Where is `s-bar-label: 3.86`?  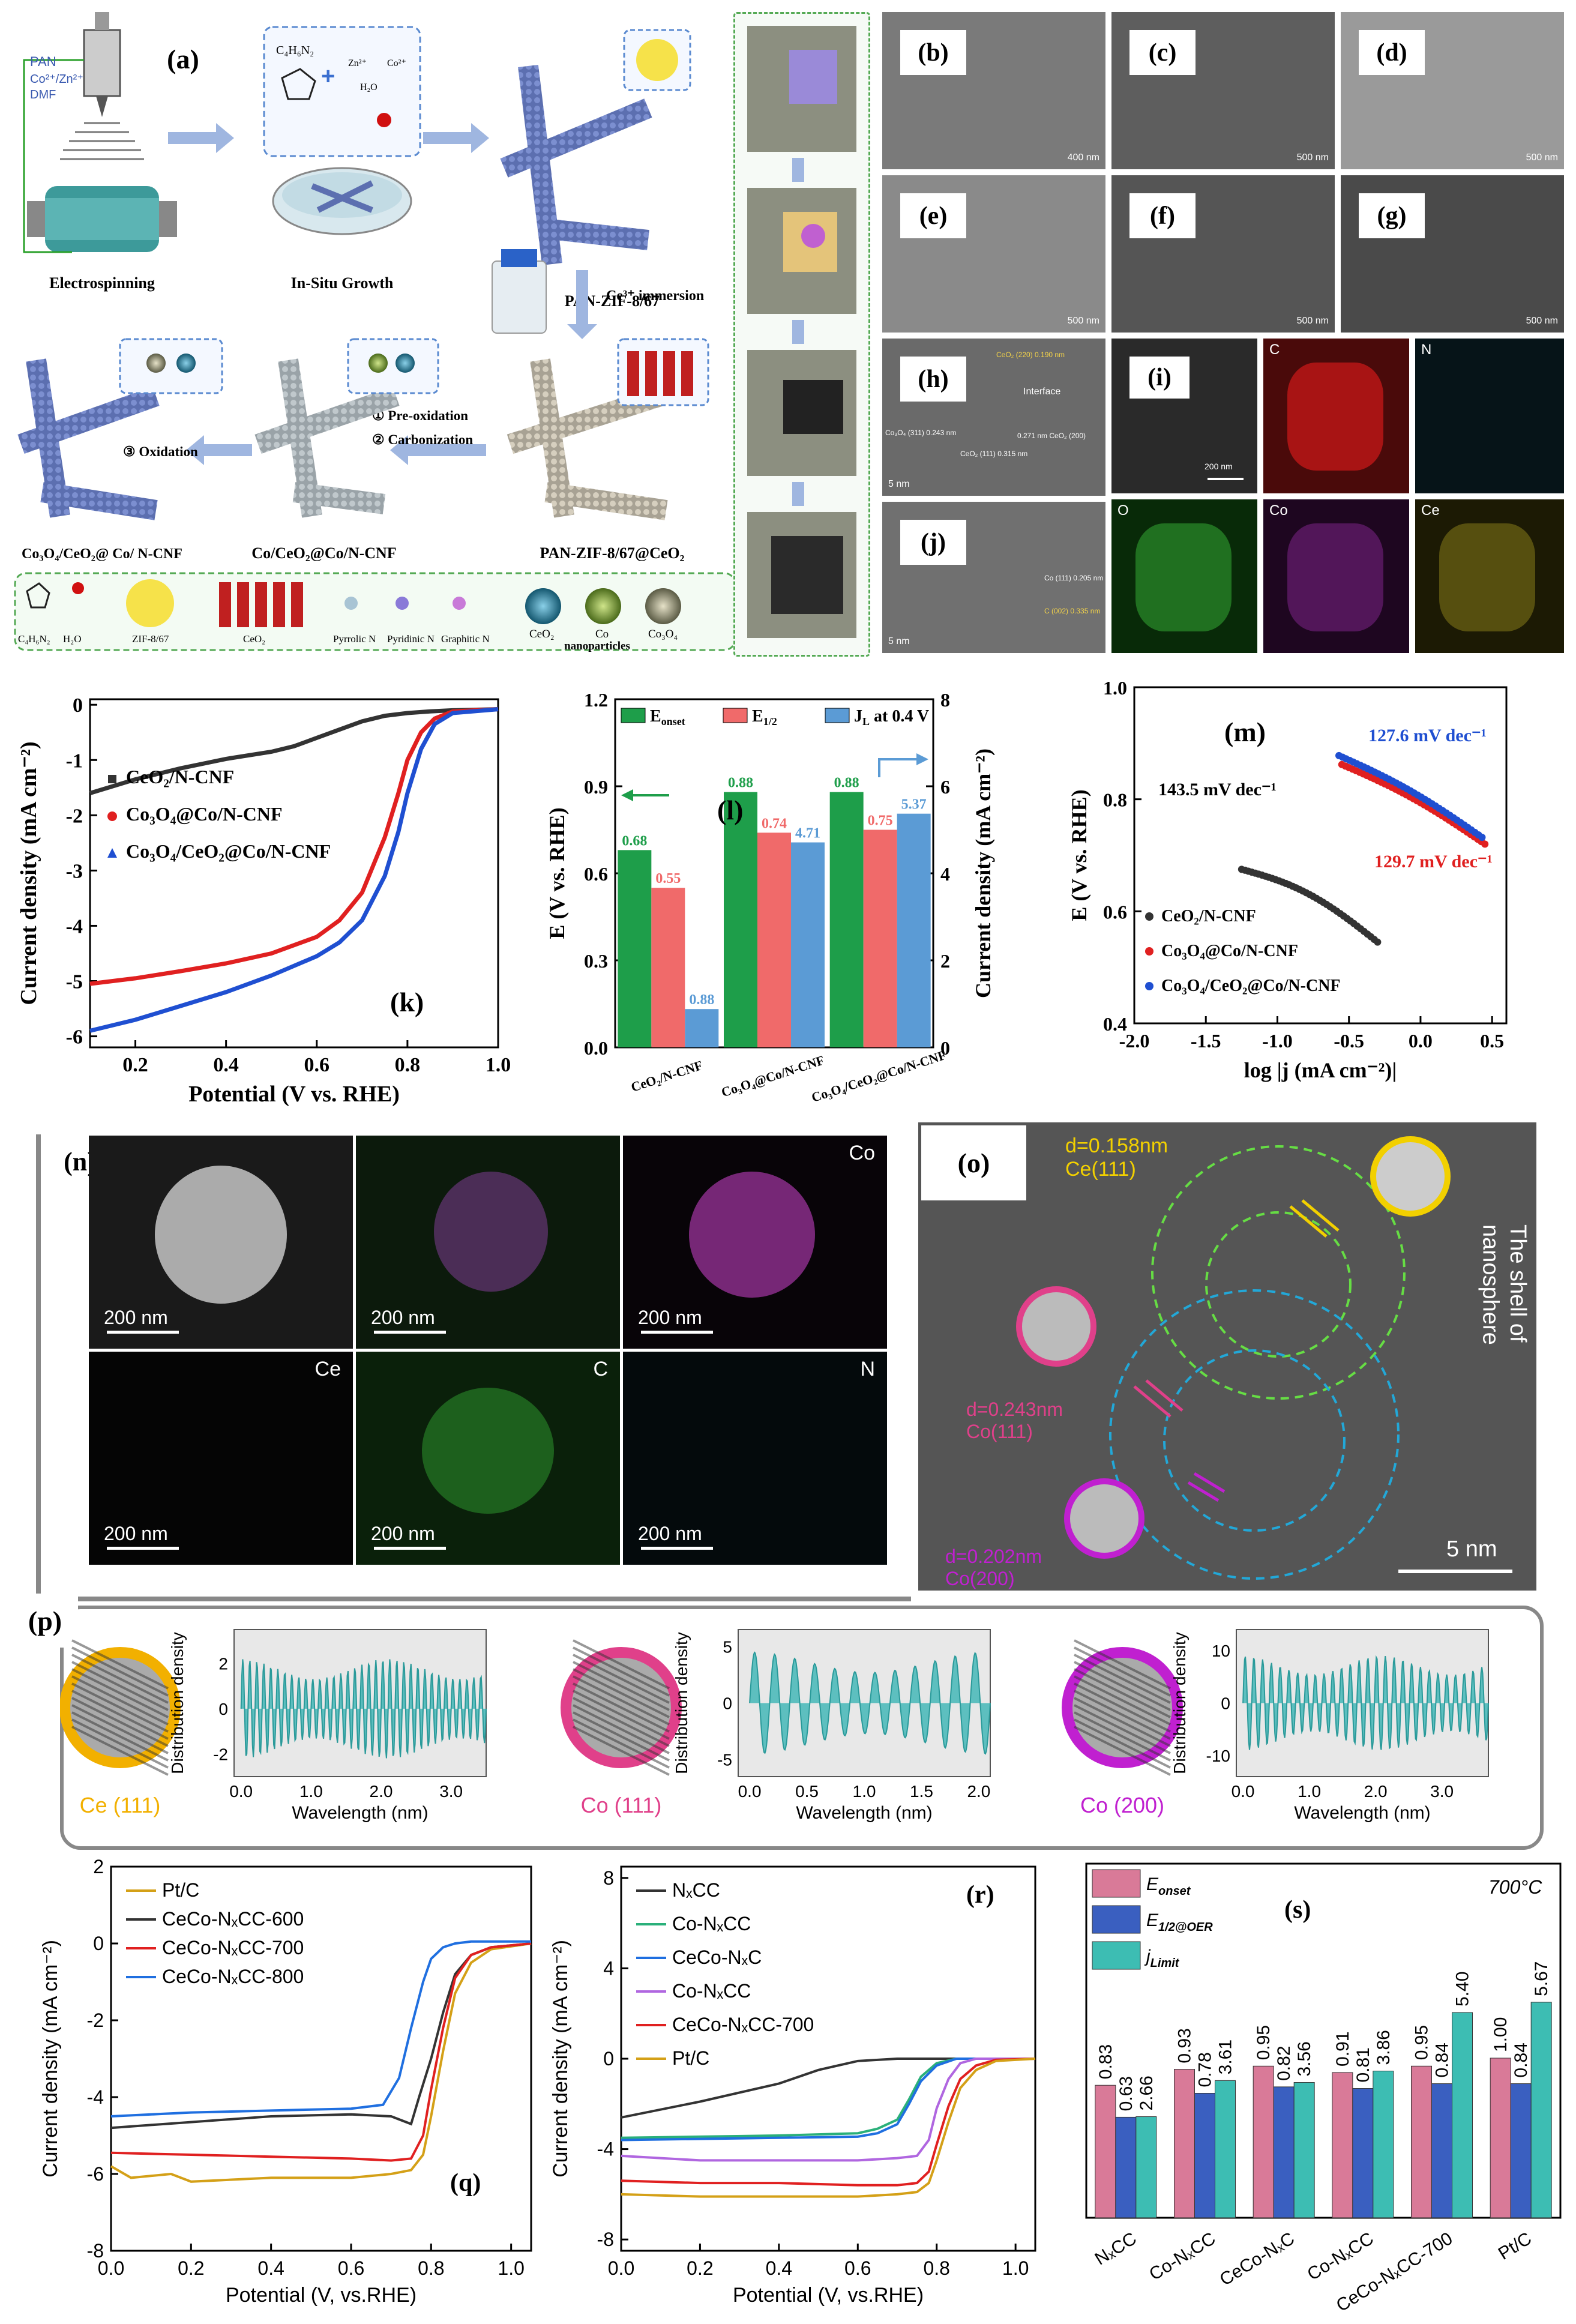 s-bar-label: 3.86 is located at coordinates (1384, 2047).